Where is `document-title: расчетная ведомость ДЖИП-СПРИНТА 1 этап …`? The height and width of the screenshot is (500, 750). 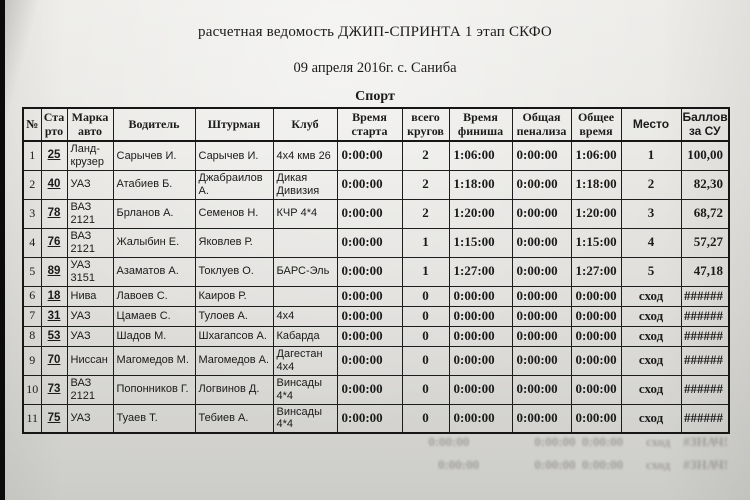
document-title: расчетная ведомость ДЖИП-СПРИНТА 1 этап … is located at coordinates (375, 32).